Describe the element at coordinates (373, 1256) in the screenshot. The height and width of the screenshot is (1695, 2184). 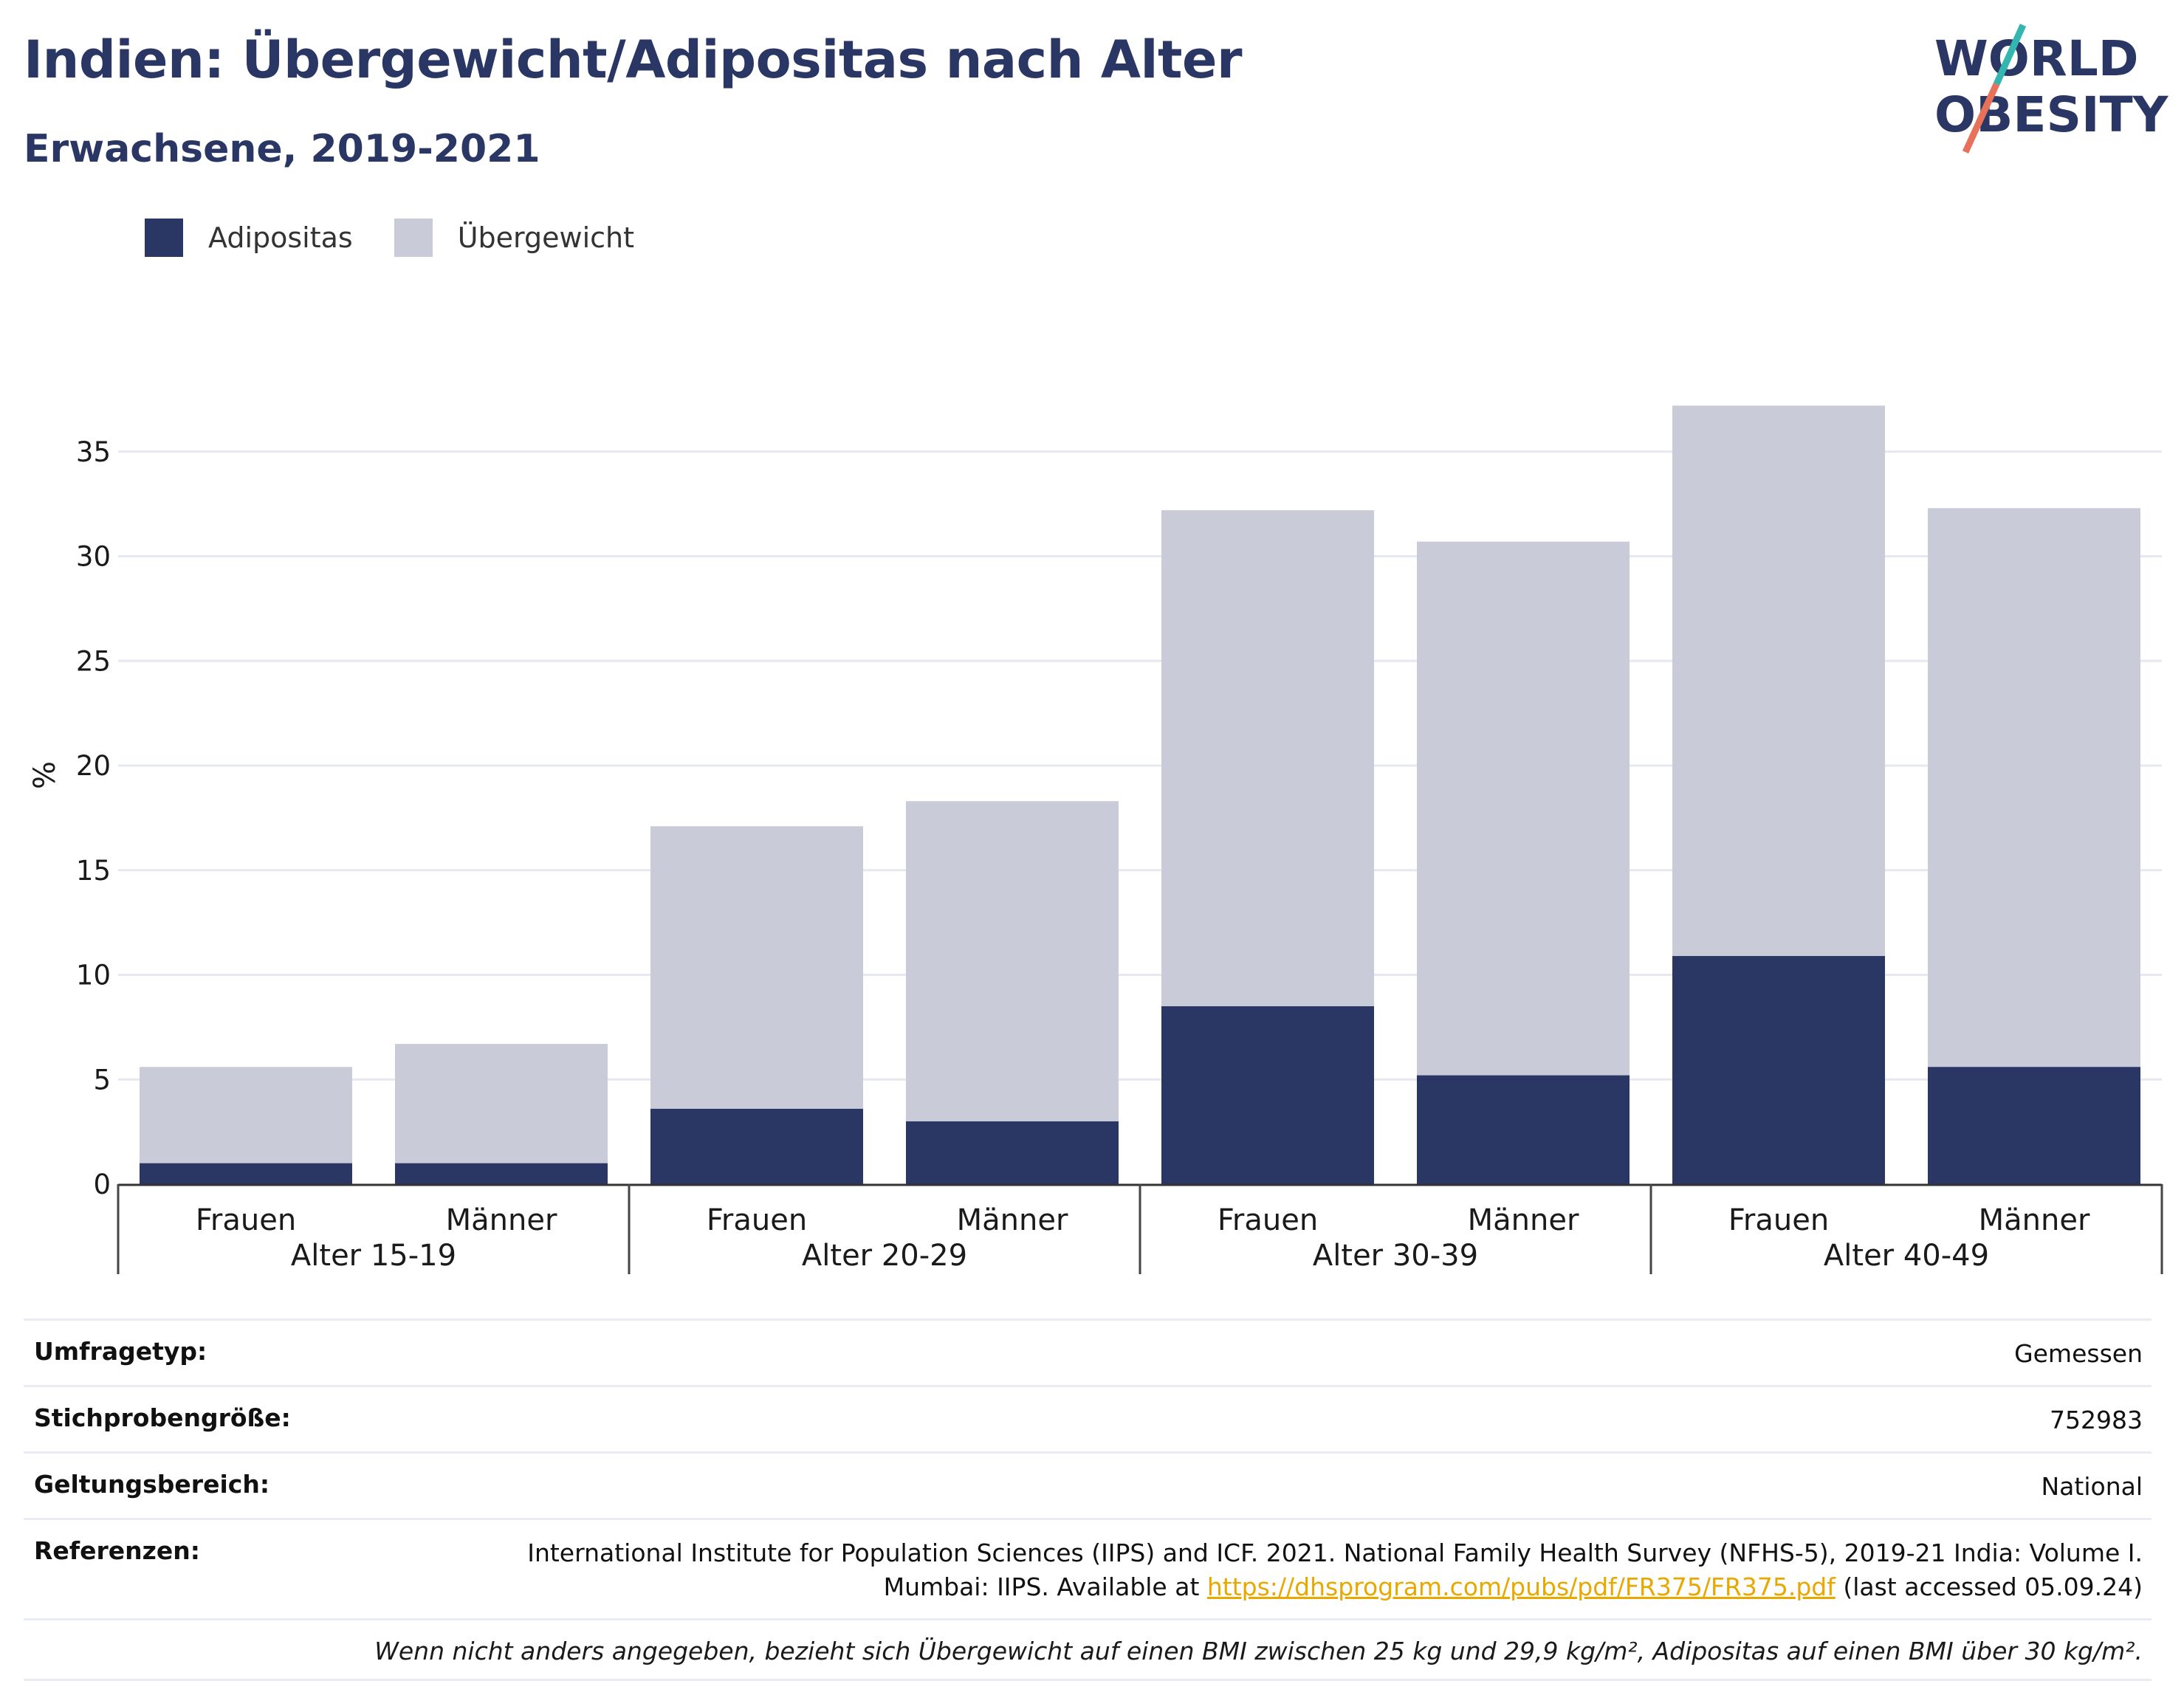
I see `x-group-label: Alter 15-19` at that location.